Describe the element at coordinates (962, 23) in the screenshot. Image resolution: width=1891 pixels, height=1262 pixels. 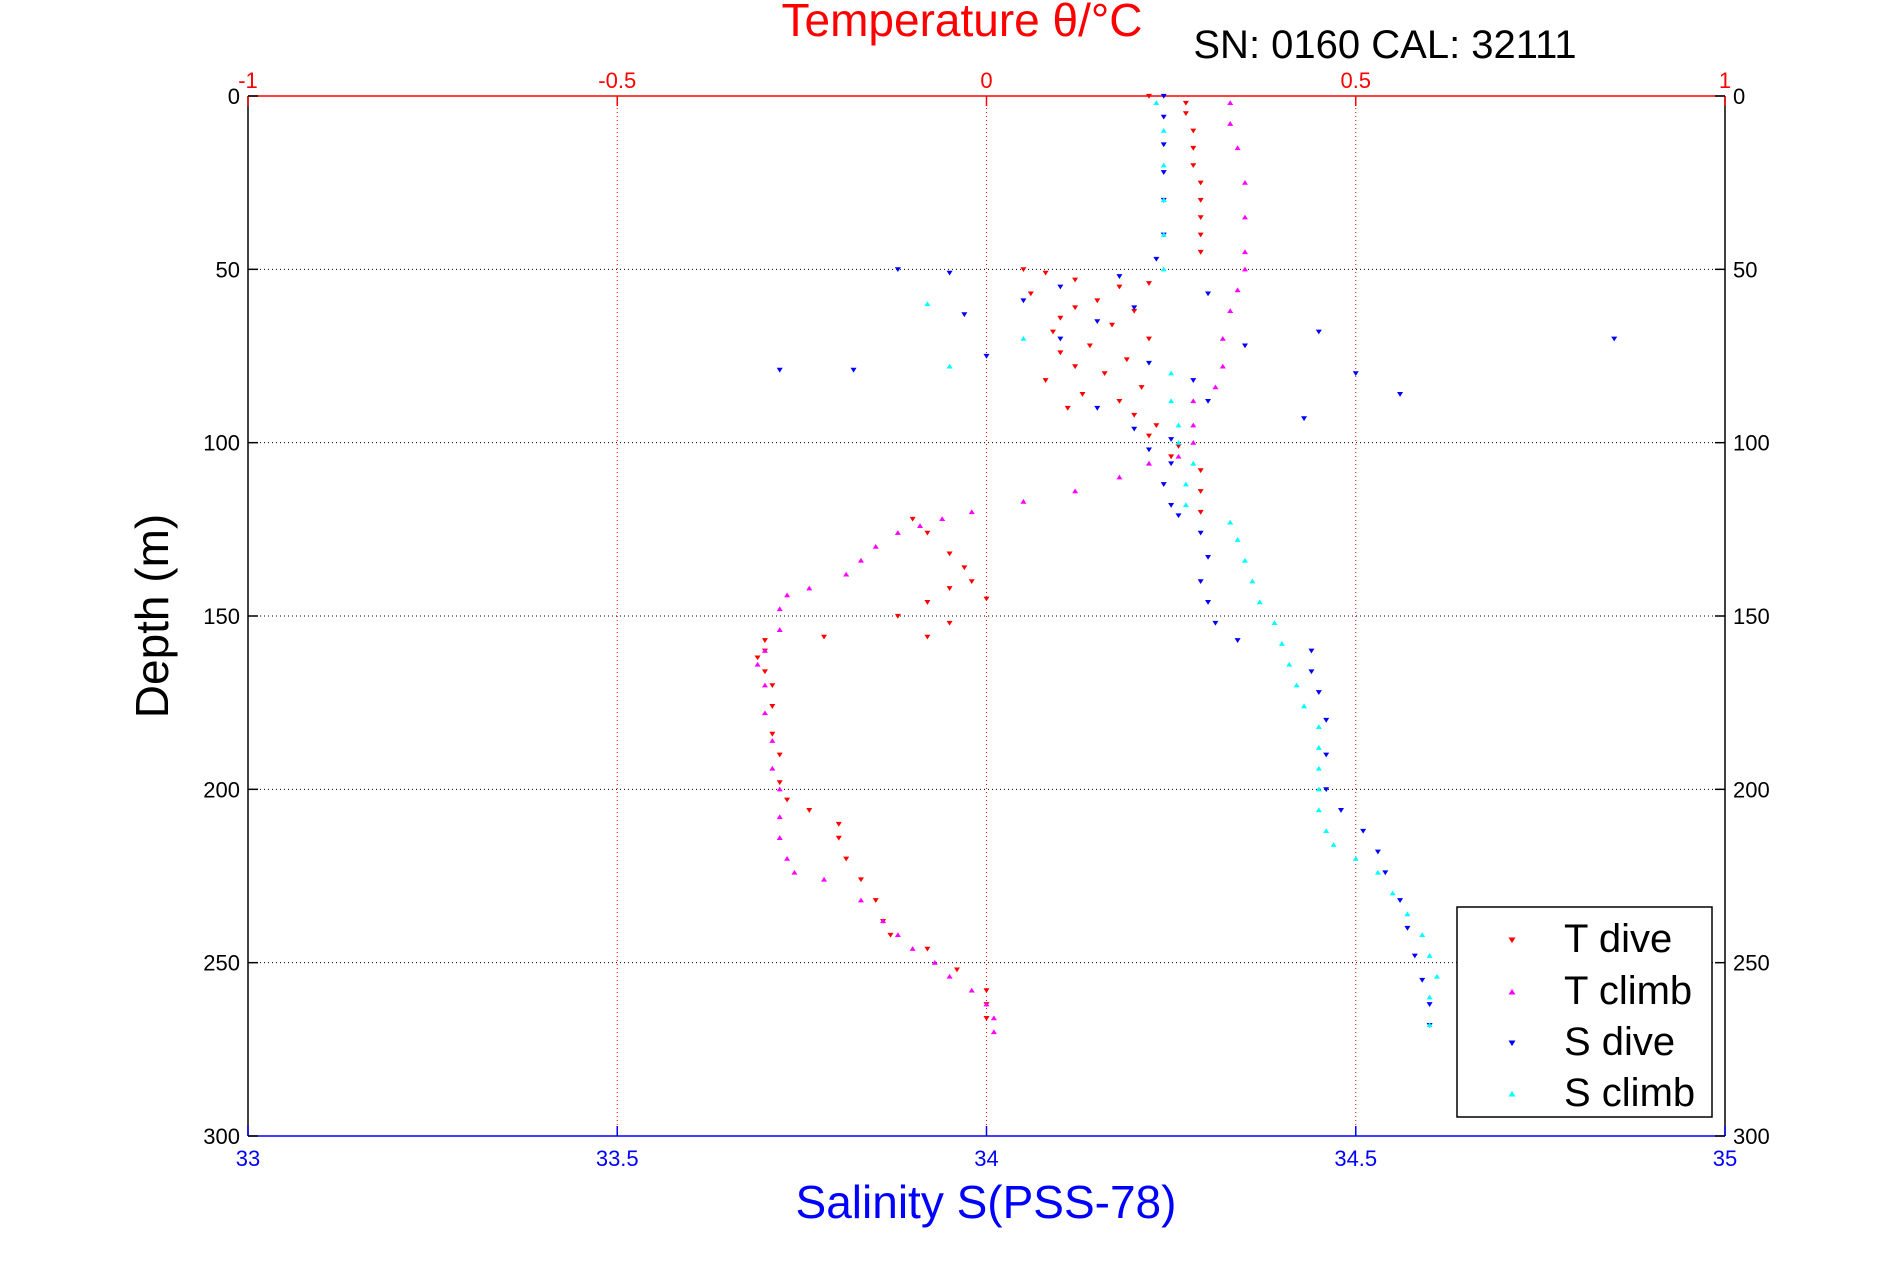
I see `top-axis-title: Temperature θ/°C` at that location.